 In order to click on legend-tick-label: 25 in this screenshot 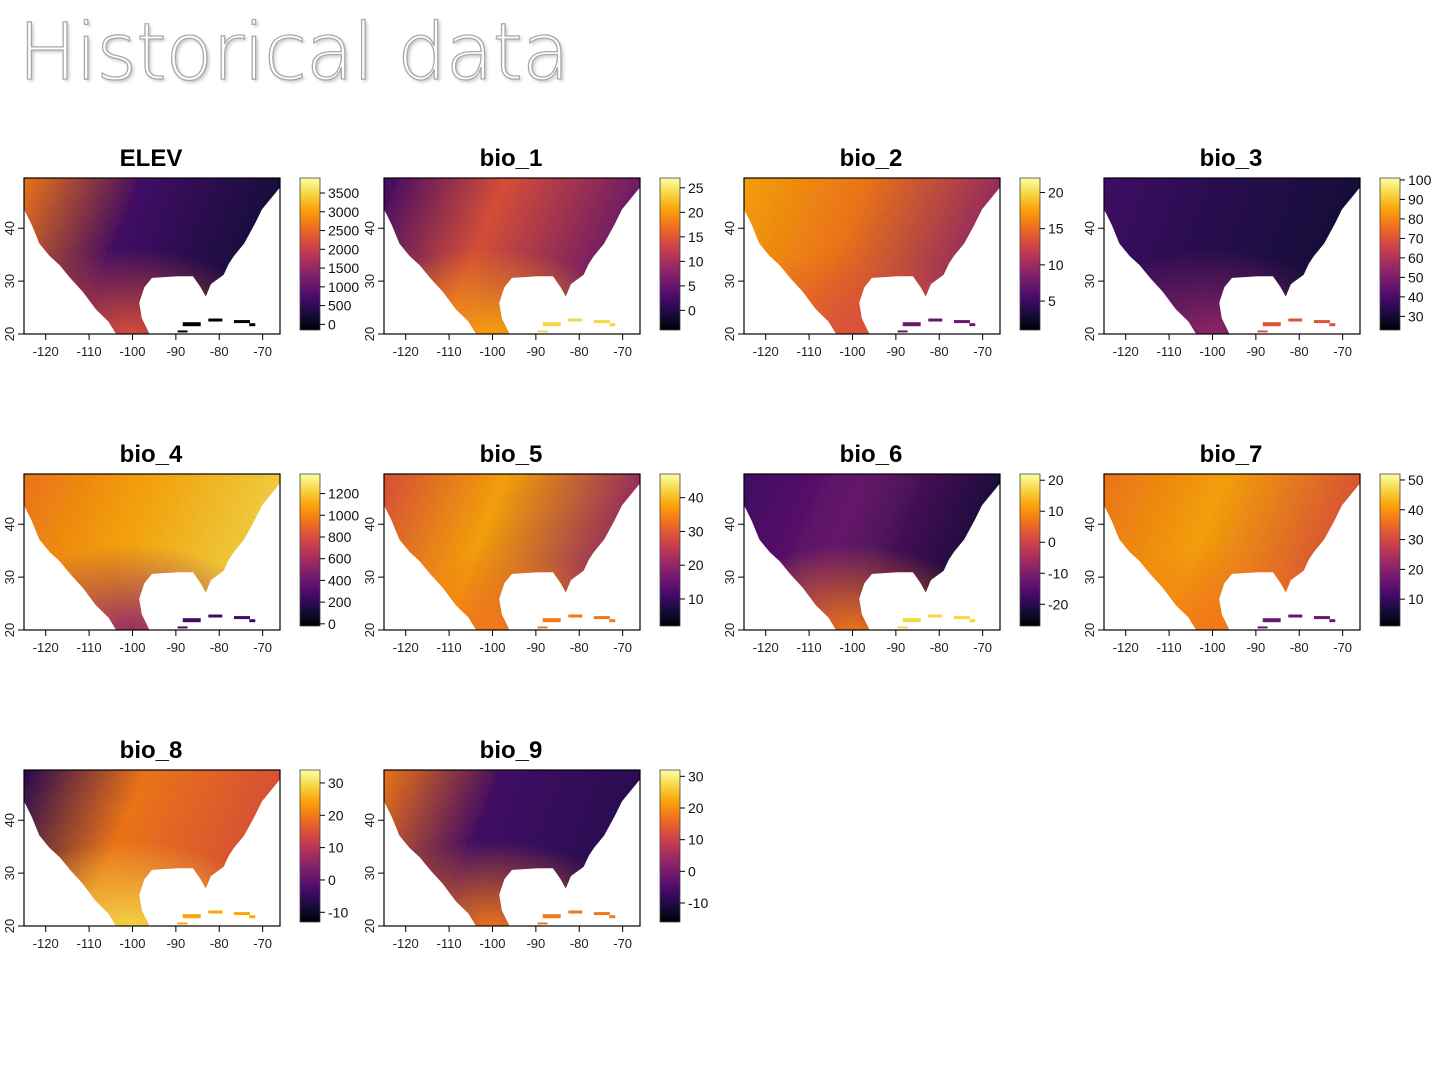, I will do `click(696, 188)`.